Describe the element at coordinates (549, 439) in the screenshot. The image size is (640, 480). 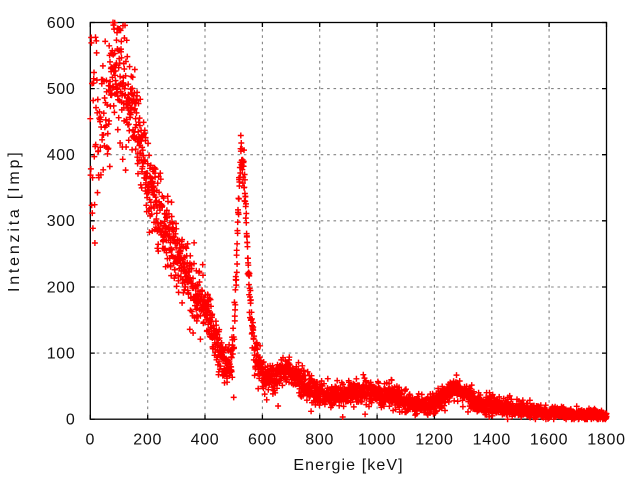
I see `svg-text: 1600` at that location.